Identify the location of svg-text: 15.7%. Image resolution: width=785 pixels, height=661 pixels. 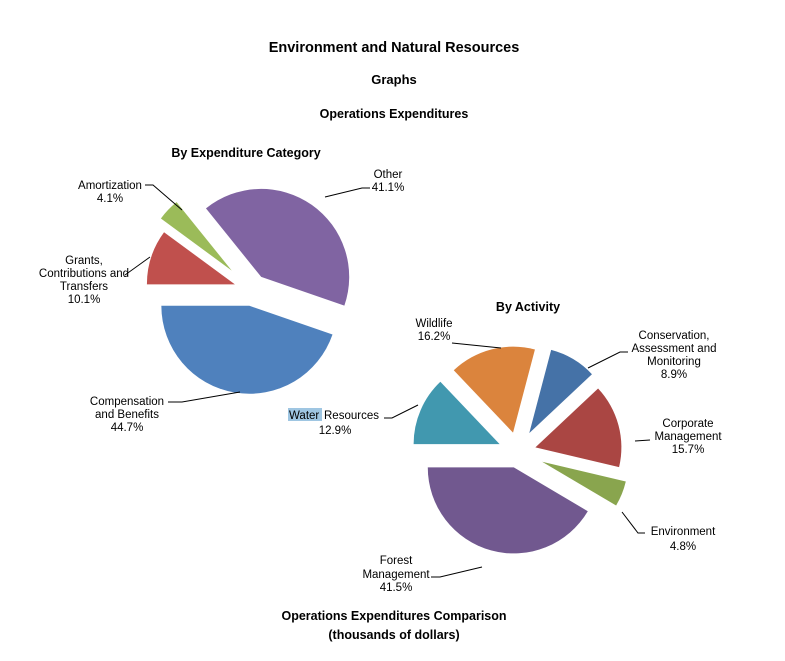
(688, 450).